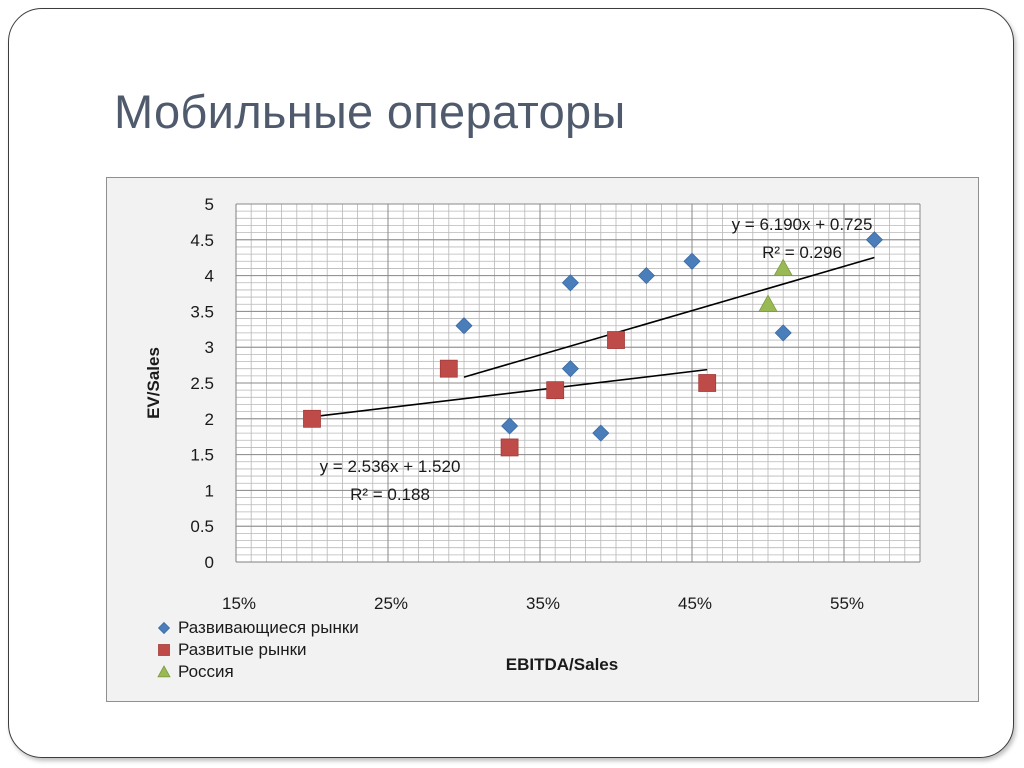 The image size is (1024, 768). What do you see at coordinates (209, 562) in the screenshot?
I see `y-tick-label: 0` at bounding box center [209, 562].